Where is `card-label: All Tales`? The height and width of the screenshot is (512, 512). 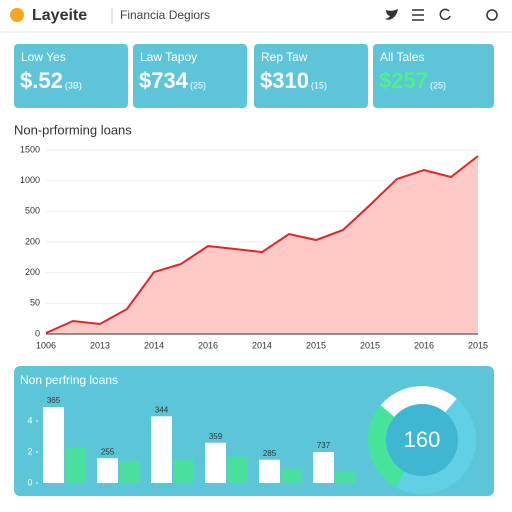
card-label: All Tales is located at coordinates (402, 57).